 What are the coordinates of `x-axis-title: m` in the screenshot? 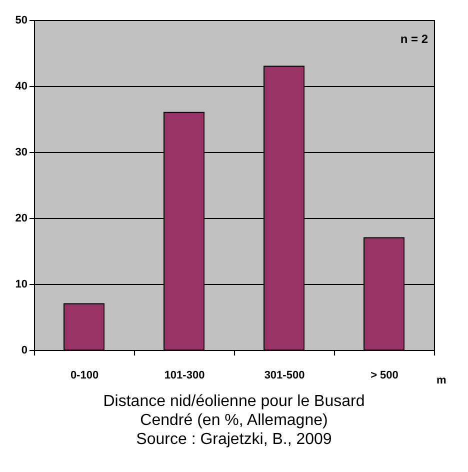 It's located at (441, 380).